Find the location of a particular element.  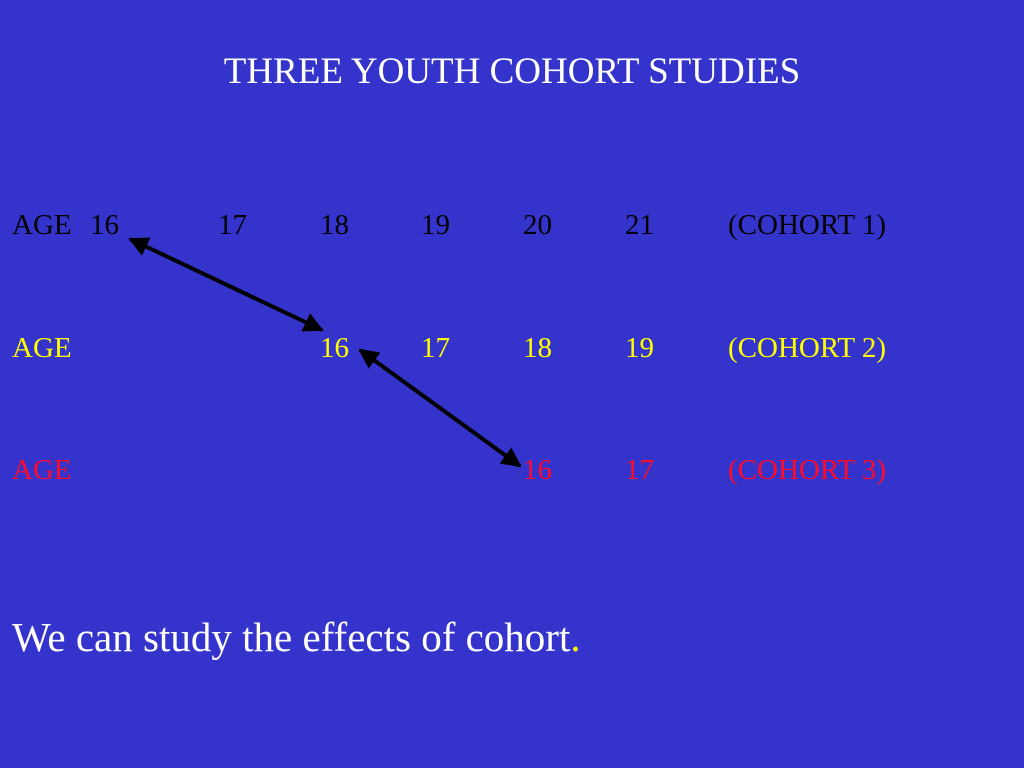

footer-period: . is located at coordinates (575, 637).